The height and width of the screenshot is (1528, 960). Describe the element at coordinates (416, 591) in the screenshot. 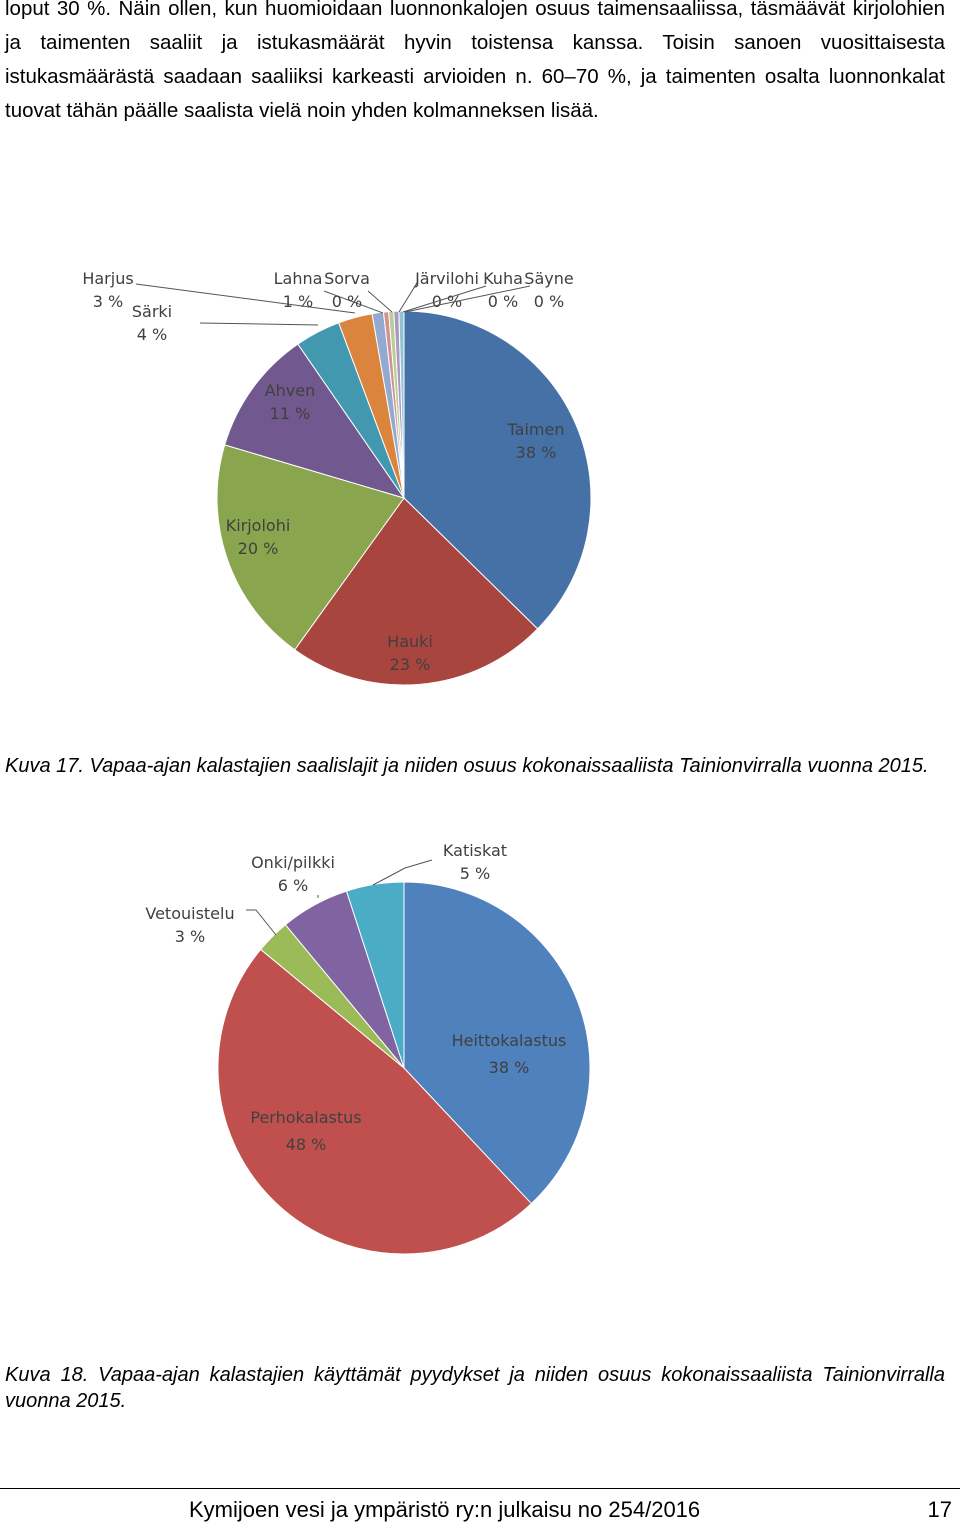

I see `pie-slice-hauki` at that location.